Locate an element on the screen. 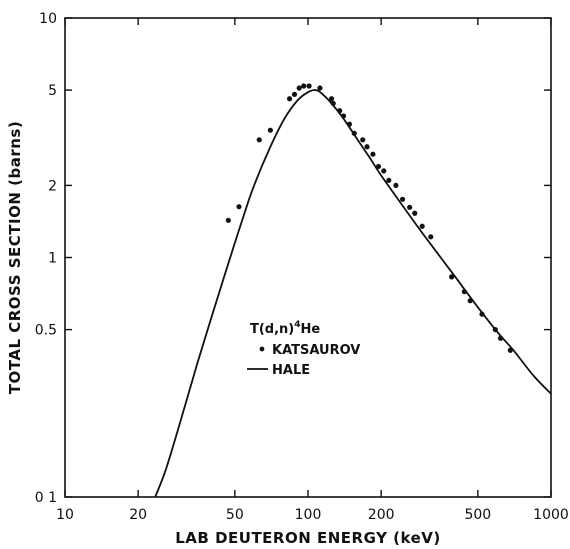  x-tick-label: 1000 is located at coordinates (551, 515).